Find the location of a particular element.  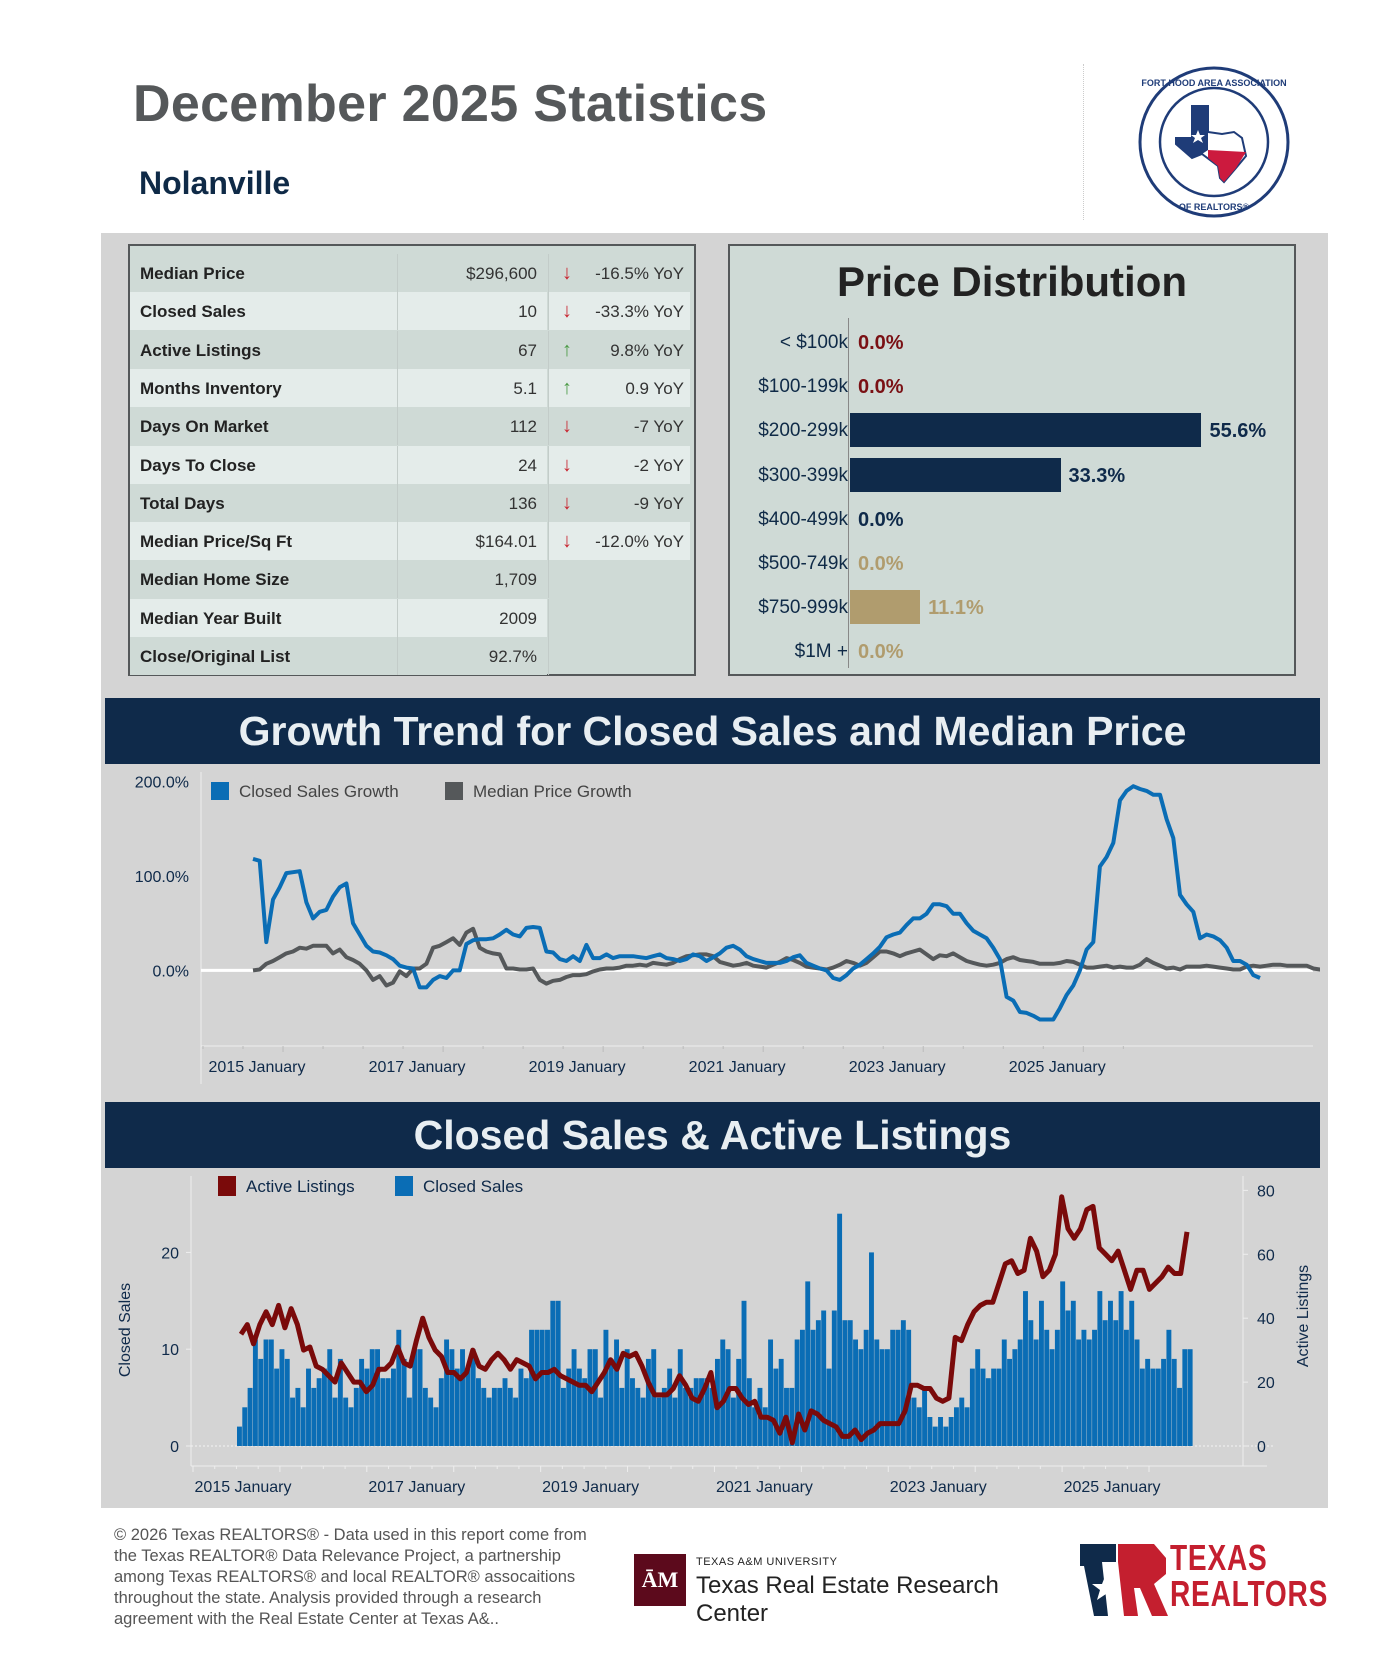

stat-label: Days To Close is located at coordinates (198, 465).